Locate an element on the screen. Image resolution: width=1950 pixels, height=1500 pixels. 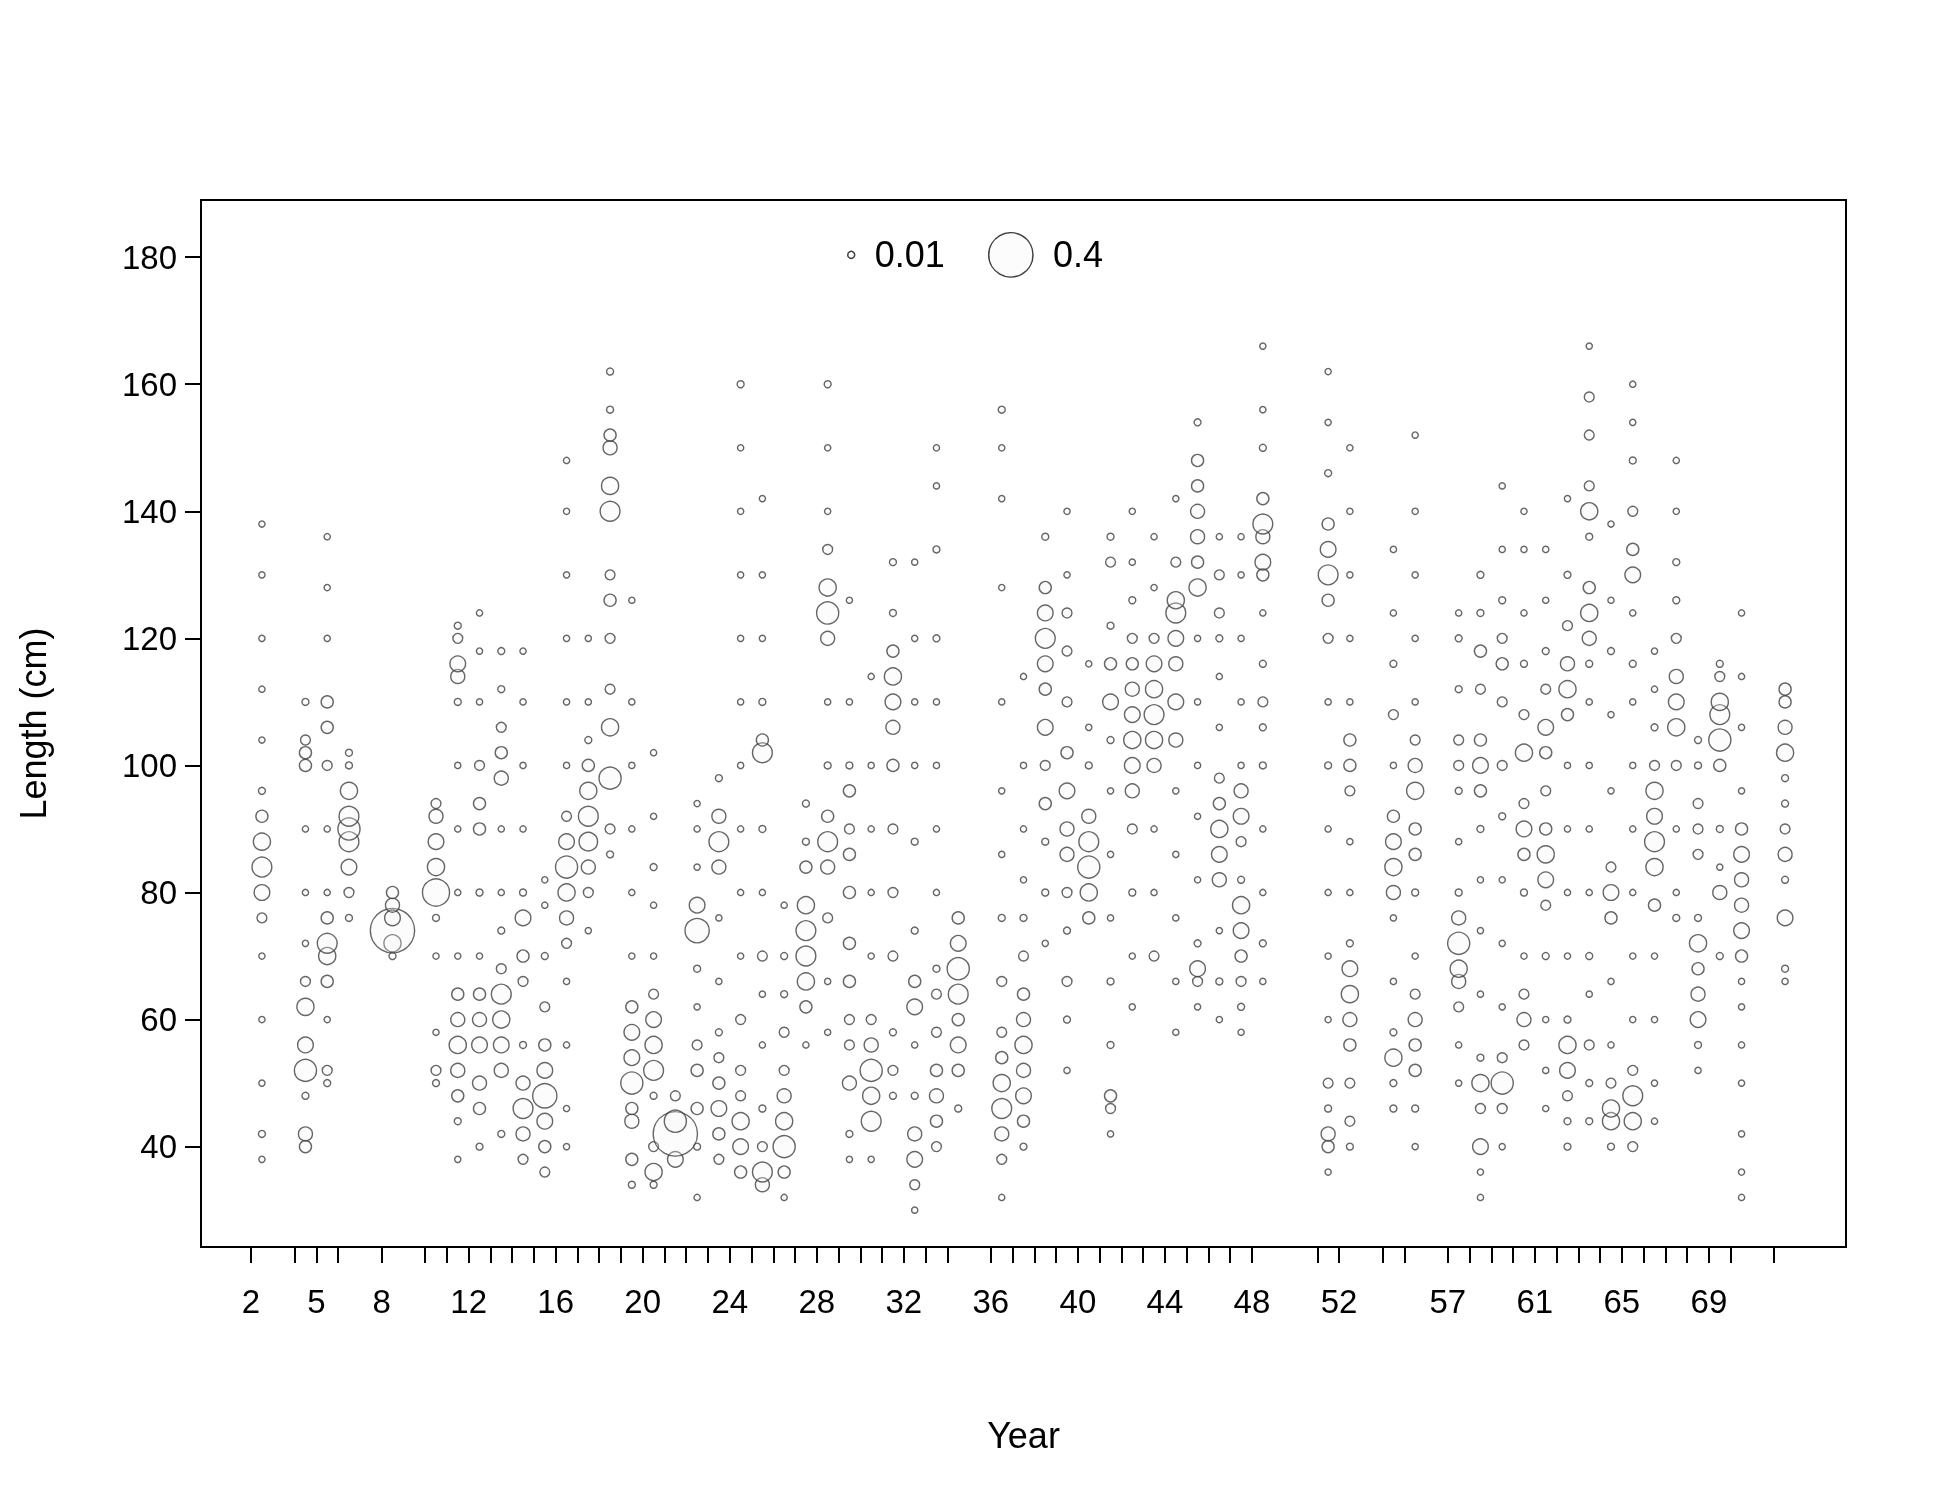
y-tick-label: 40 is located at coordinates (158, 1147).